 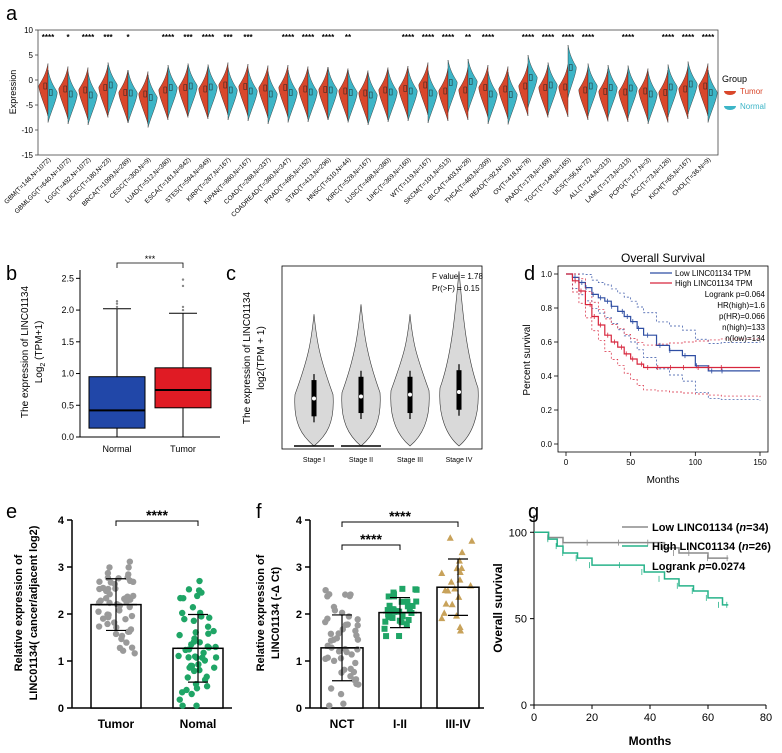 I want to click on g-xtick-label: 40, so click(x=650, y=718).